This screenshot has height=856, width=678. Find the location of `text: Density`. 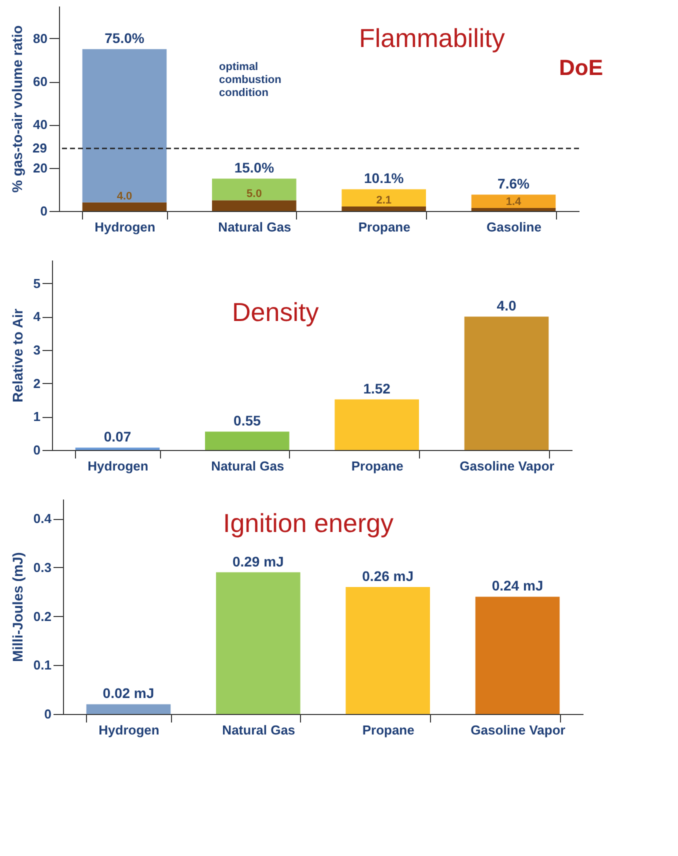

text: Density is located at coordinates (275, 312).